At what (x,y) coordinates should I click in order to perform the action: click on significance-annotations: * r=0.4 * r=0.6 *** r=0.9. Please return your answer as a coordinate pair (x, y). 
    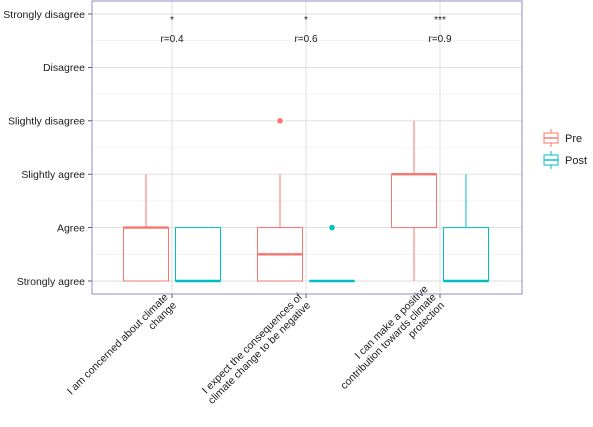
    Looking at the image, I should click on (306, 30).